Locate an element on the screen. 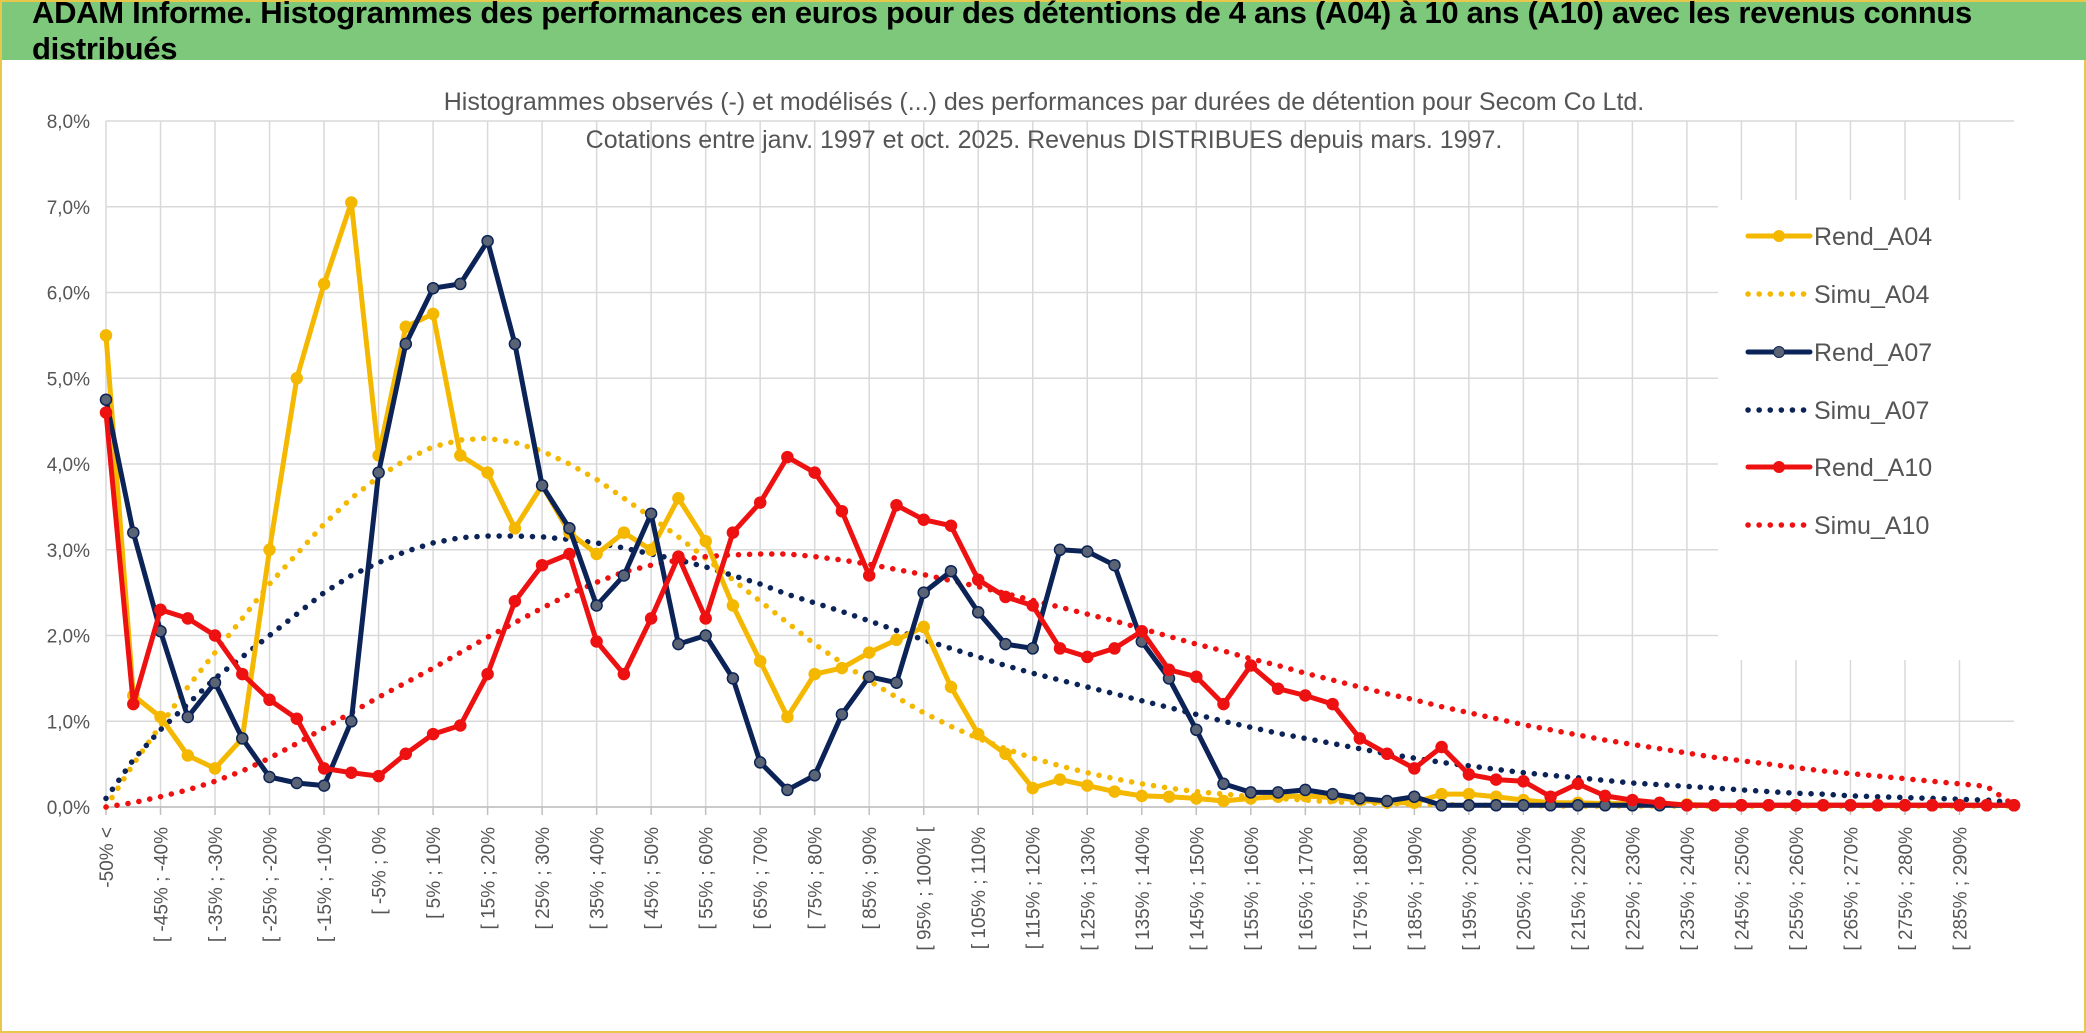  legend-background is located at coordinates (1868, 430).